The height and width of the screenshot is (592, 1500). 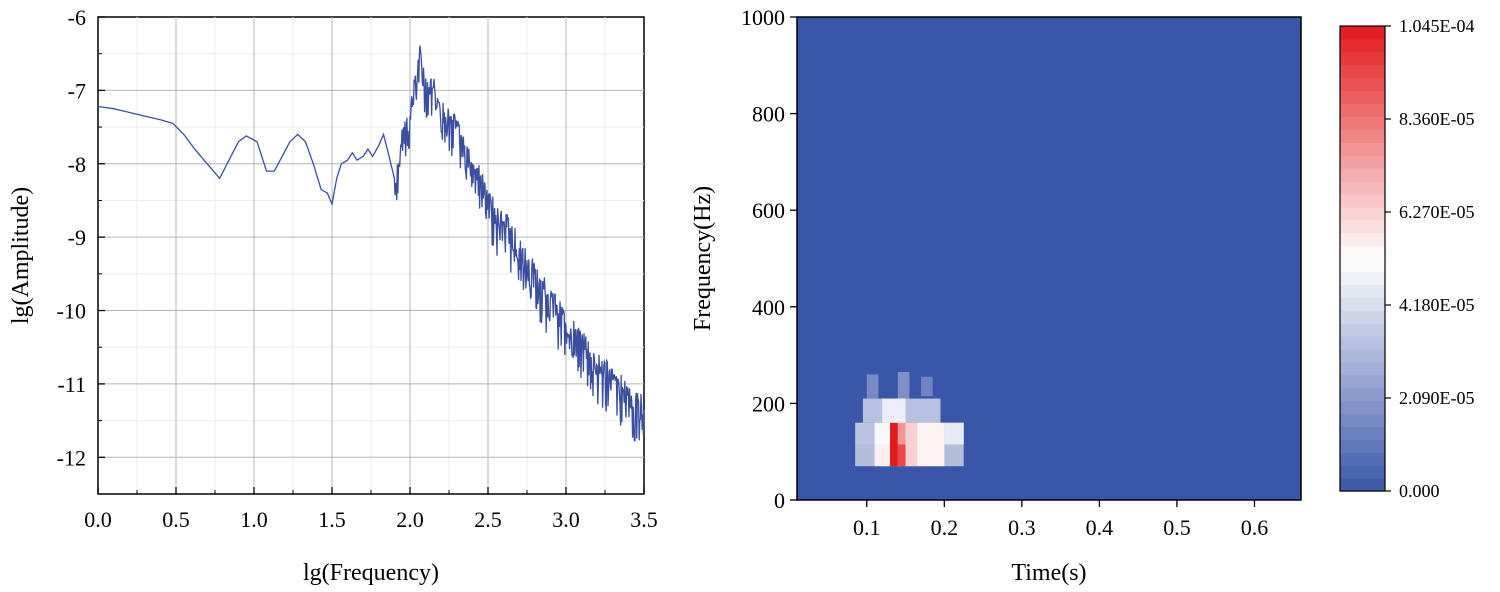 I want to click on spectrum-x-tick-label: 2.0, so click(x=410, y=519).